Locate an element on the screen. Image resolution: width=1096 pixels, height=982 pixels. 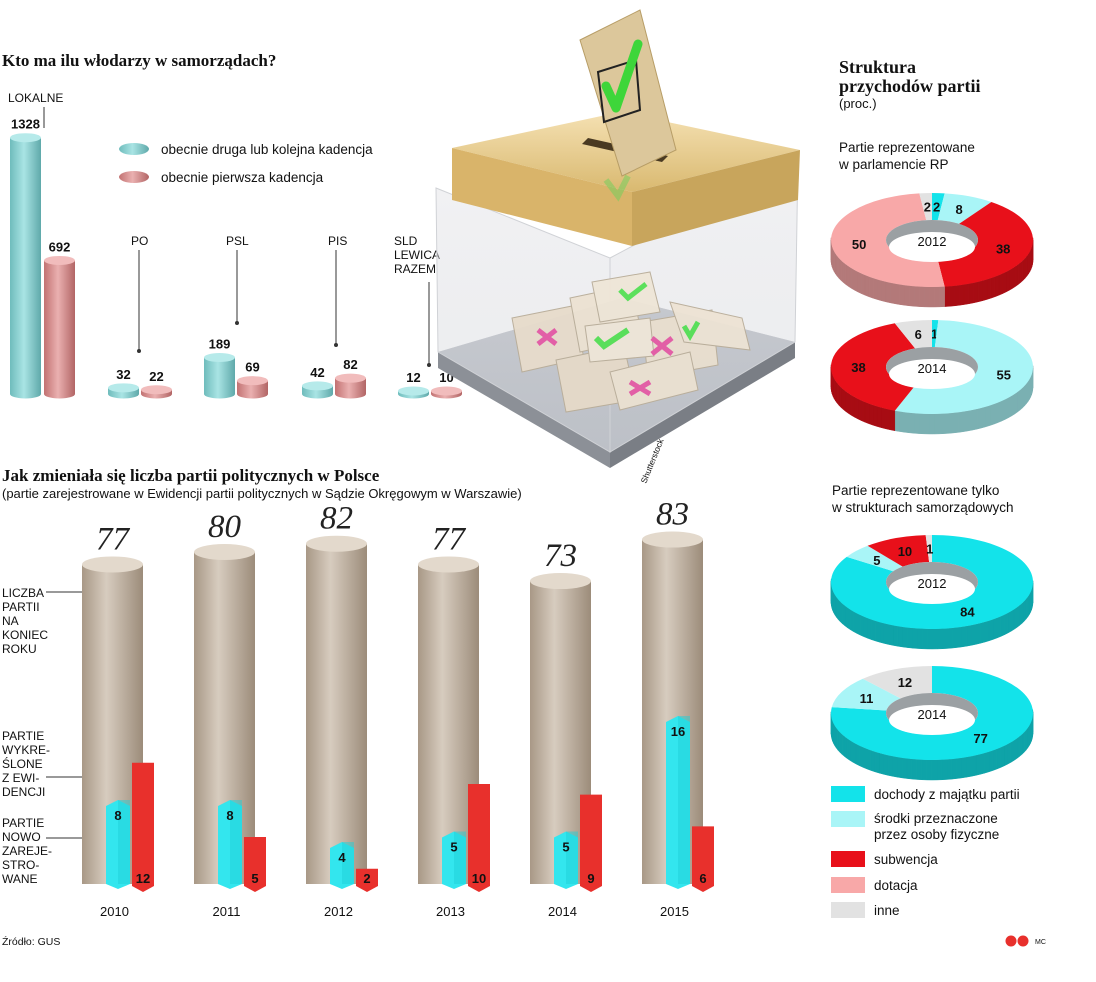
label-nowo-4: STRO- is located at coordinates (20, 865).